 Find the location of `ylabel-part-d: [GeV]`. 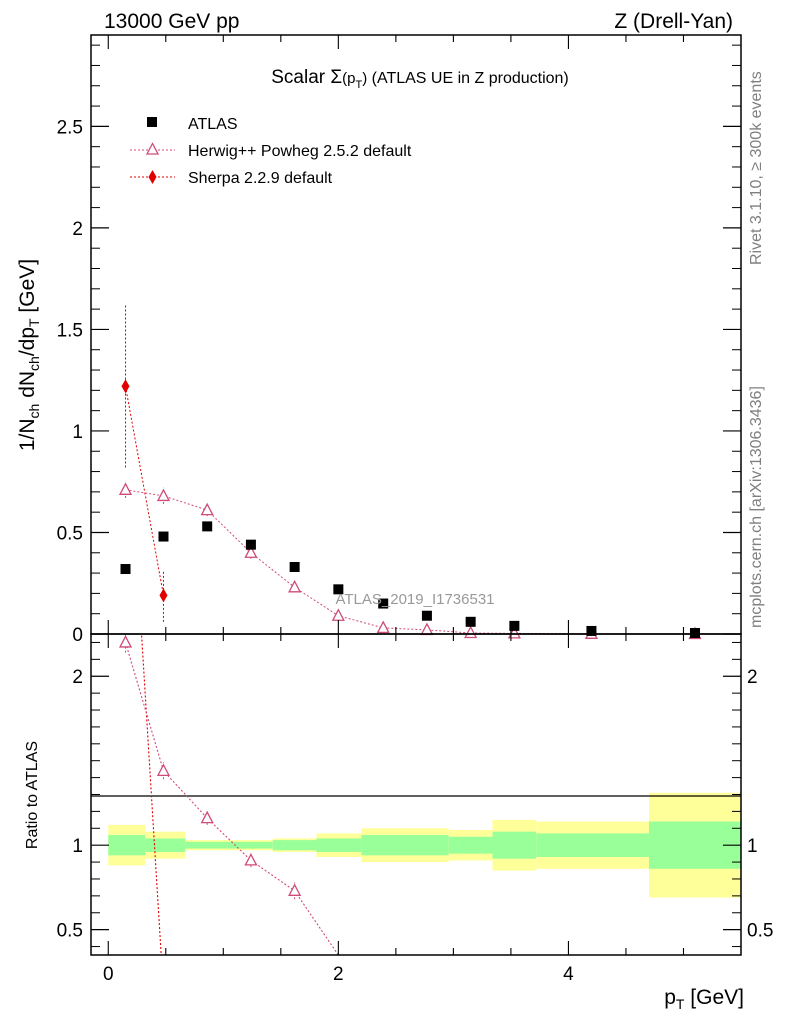

ylabel-part-d: [GeV] is located at coordinates (27, 289).